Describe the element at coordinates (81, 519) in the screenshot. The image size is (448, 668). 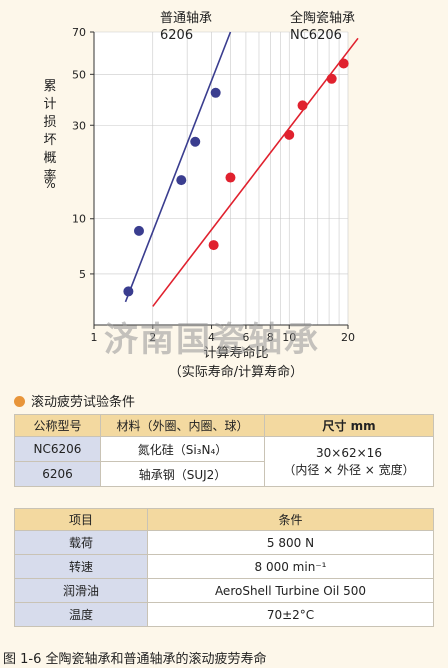
I see `header-item: 项目` at that location.